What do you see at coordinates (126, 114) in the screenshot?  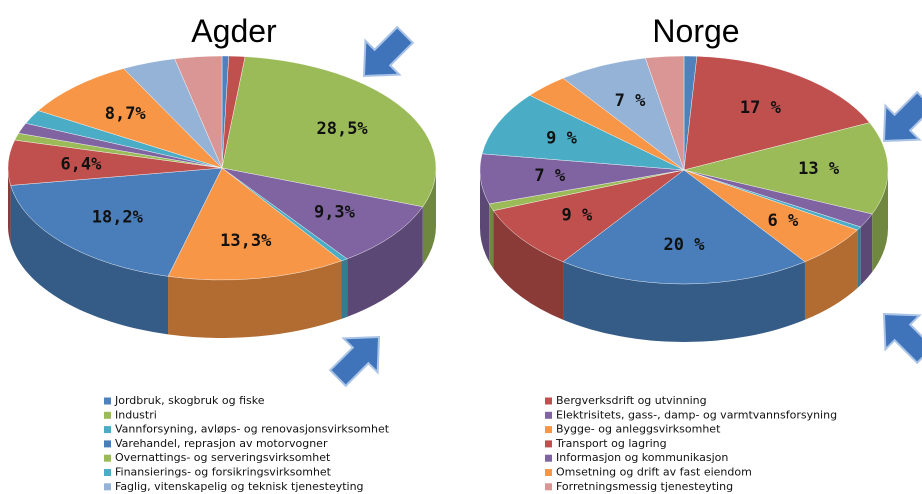 I see `value-label: 8,7%` at bounding box center [126, 114].